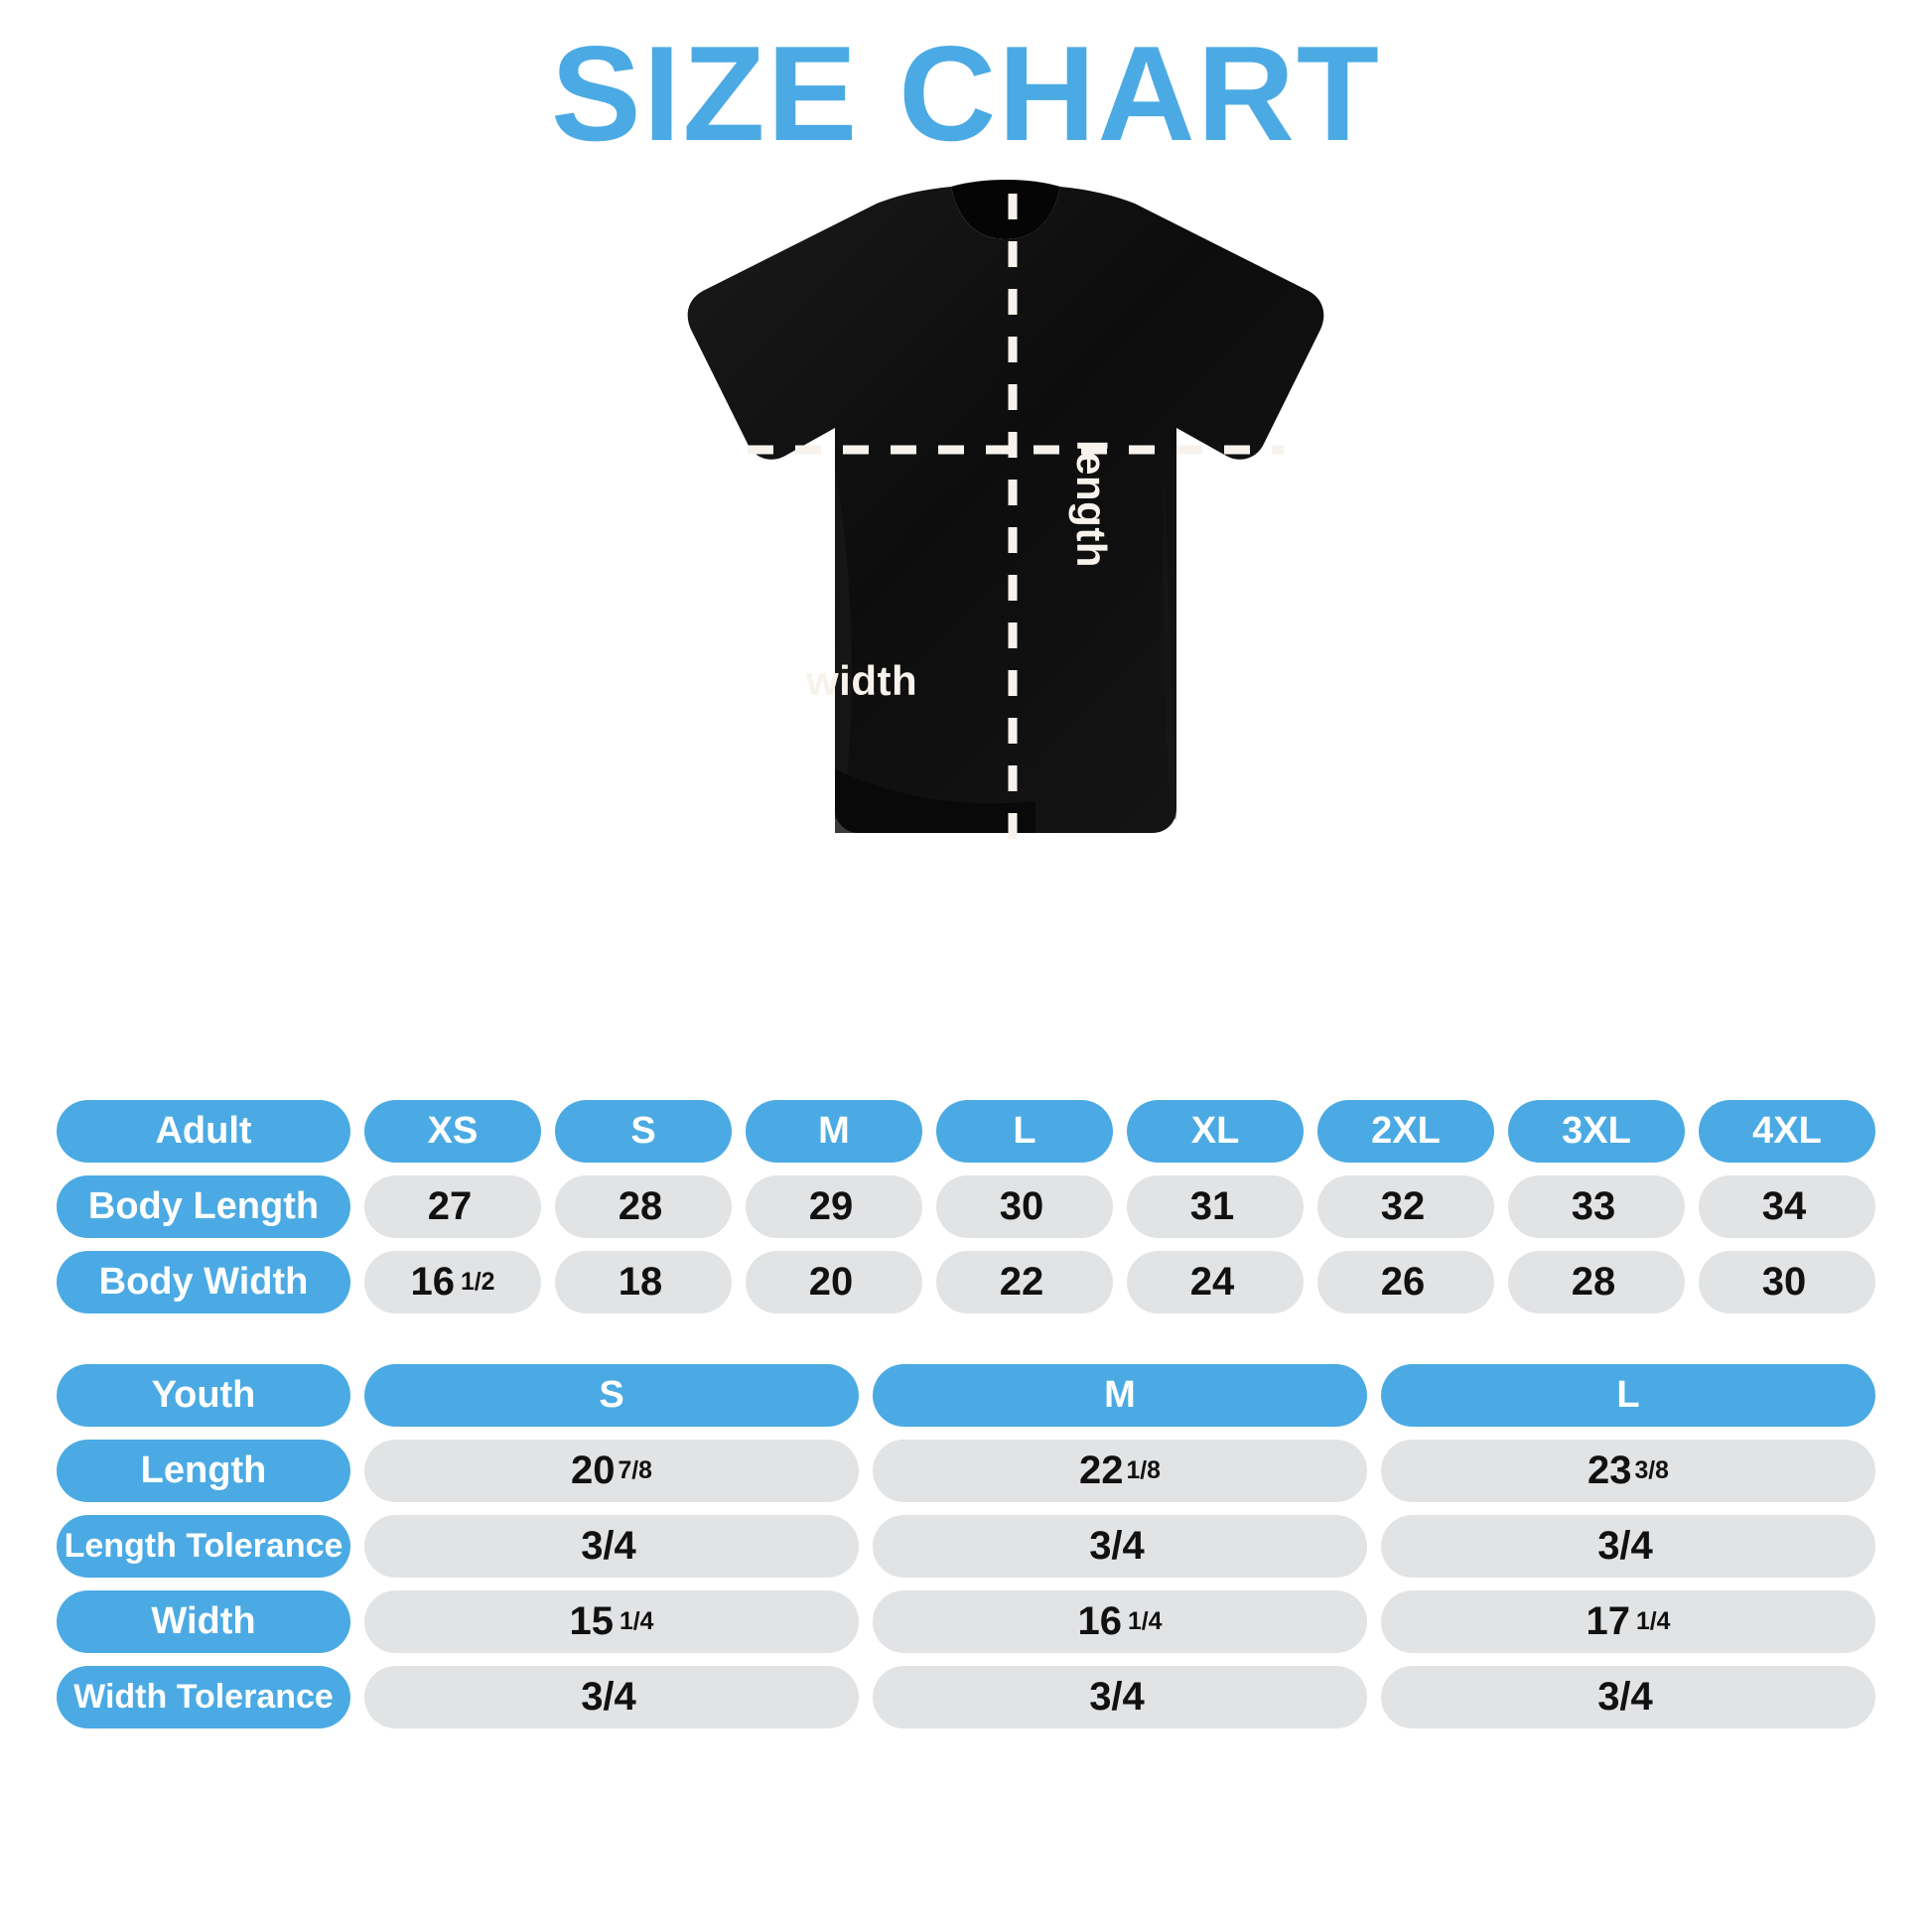 Image resolution: width=1932 pixels, height=1932 pixels. I want to click on table-cell: 17 1/4, so click(1628, 1621).